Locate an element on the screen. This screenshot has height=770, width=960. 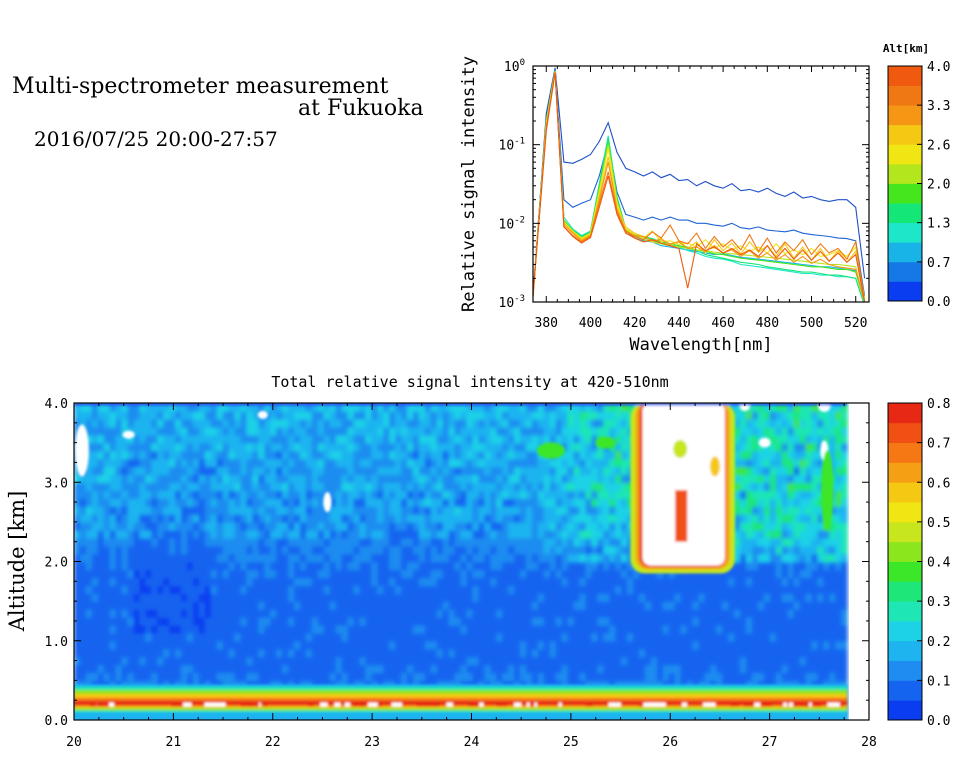
spectra-x-tick-label: 460 is located at coordinates (722, 323).